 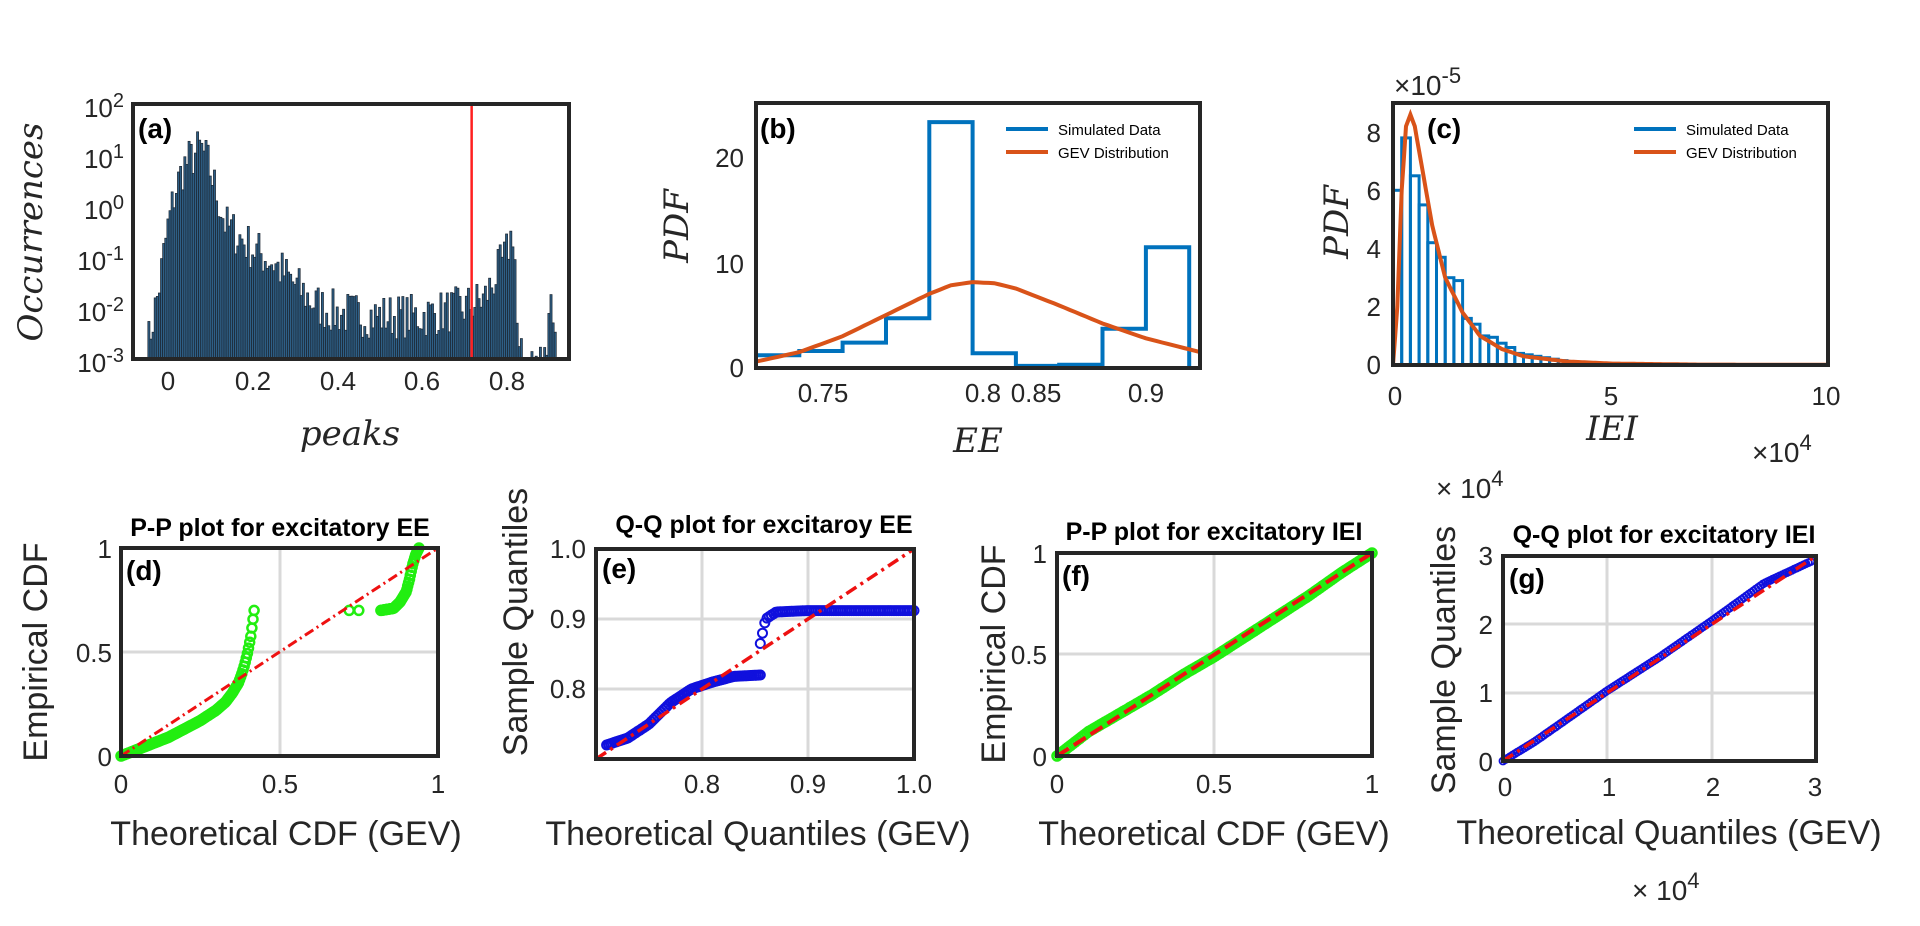 What do you see at coordinates (1076, 575) in the screenshot?
I see `panel-f-label: (f)` at bounding box center [1076, 575].